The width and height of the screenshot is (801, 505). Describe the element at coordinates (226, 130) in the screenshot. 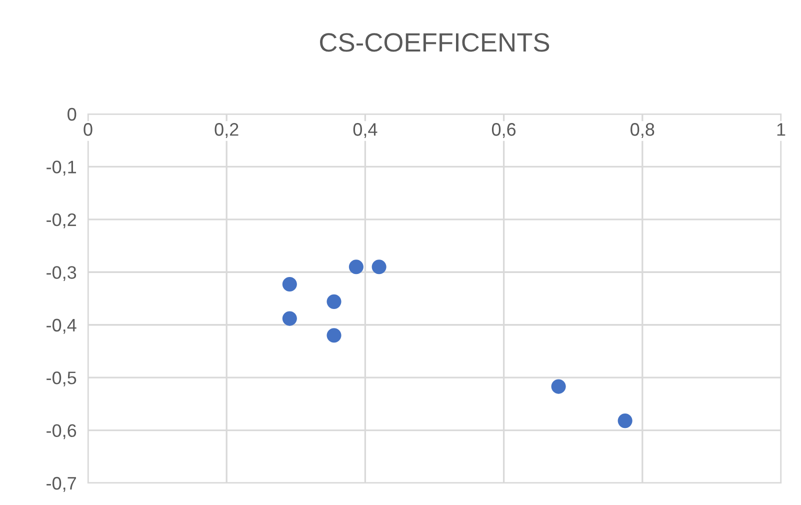

I see `x-tick-label: 0,2` at that location.